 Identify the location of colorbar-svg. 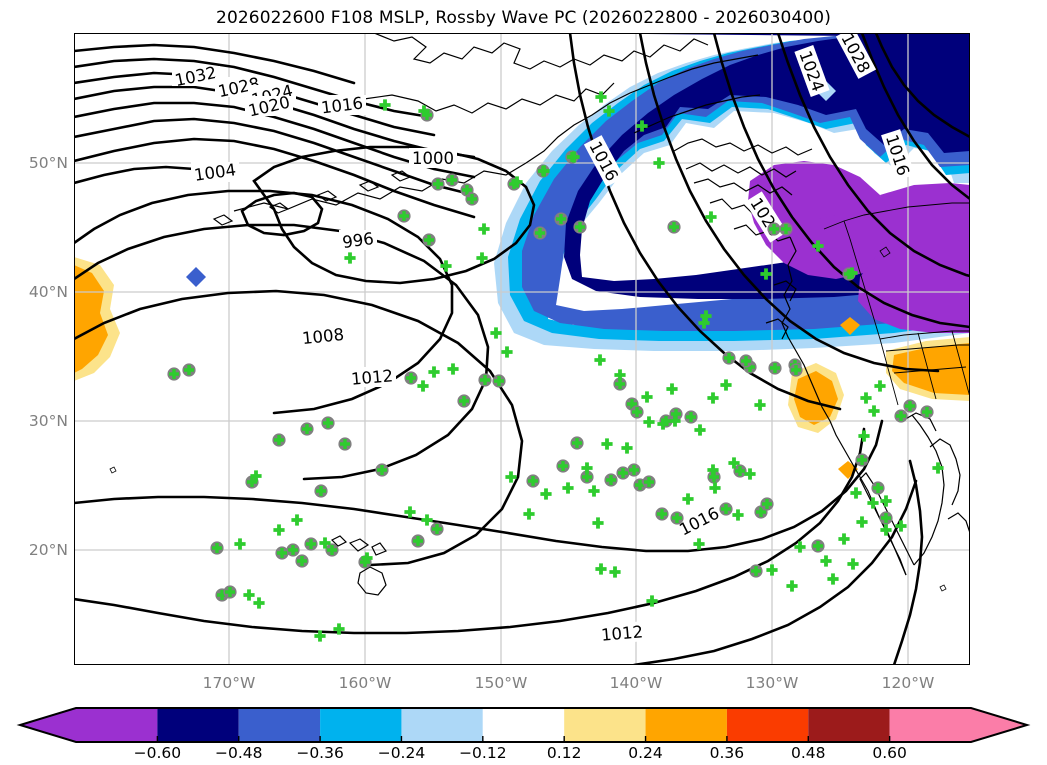
(523, 725).